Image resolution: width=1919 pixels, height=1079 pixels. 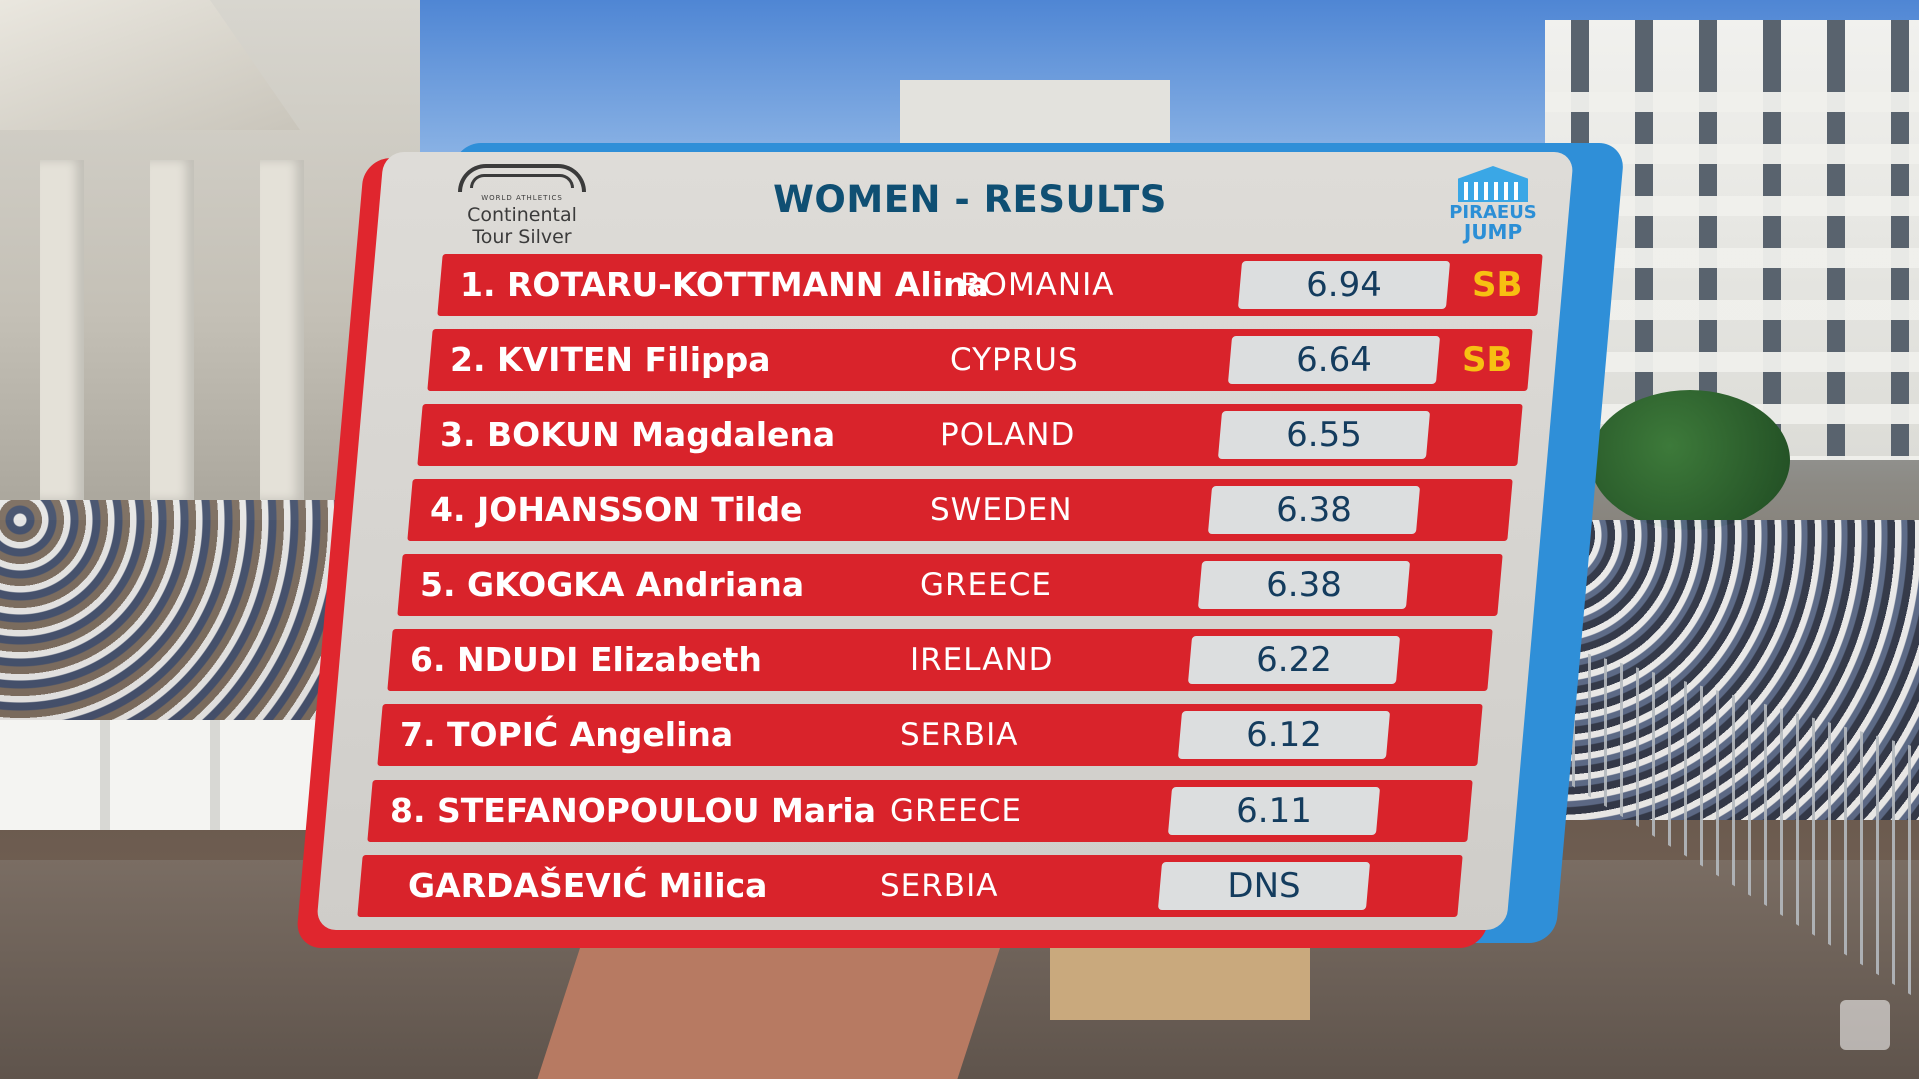 I want to click on athlete-country: CYPRUS, so click(x=1014, y=360).